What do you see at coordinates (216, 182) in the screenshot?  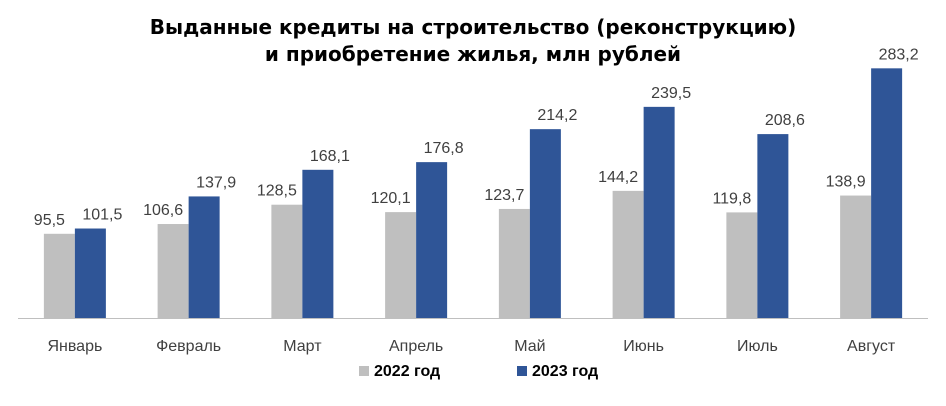 I see `data-label: 137,9` at bounding box center [216, 182].